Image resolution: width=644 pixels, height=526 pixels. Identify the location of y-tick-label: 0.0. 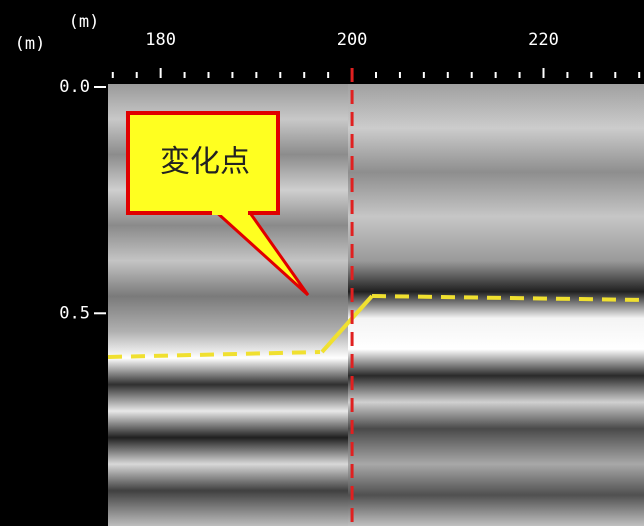
(74, 87).